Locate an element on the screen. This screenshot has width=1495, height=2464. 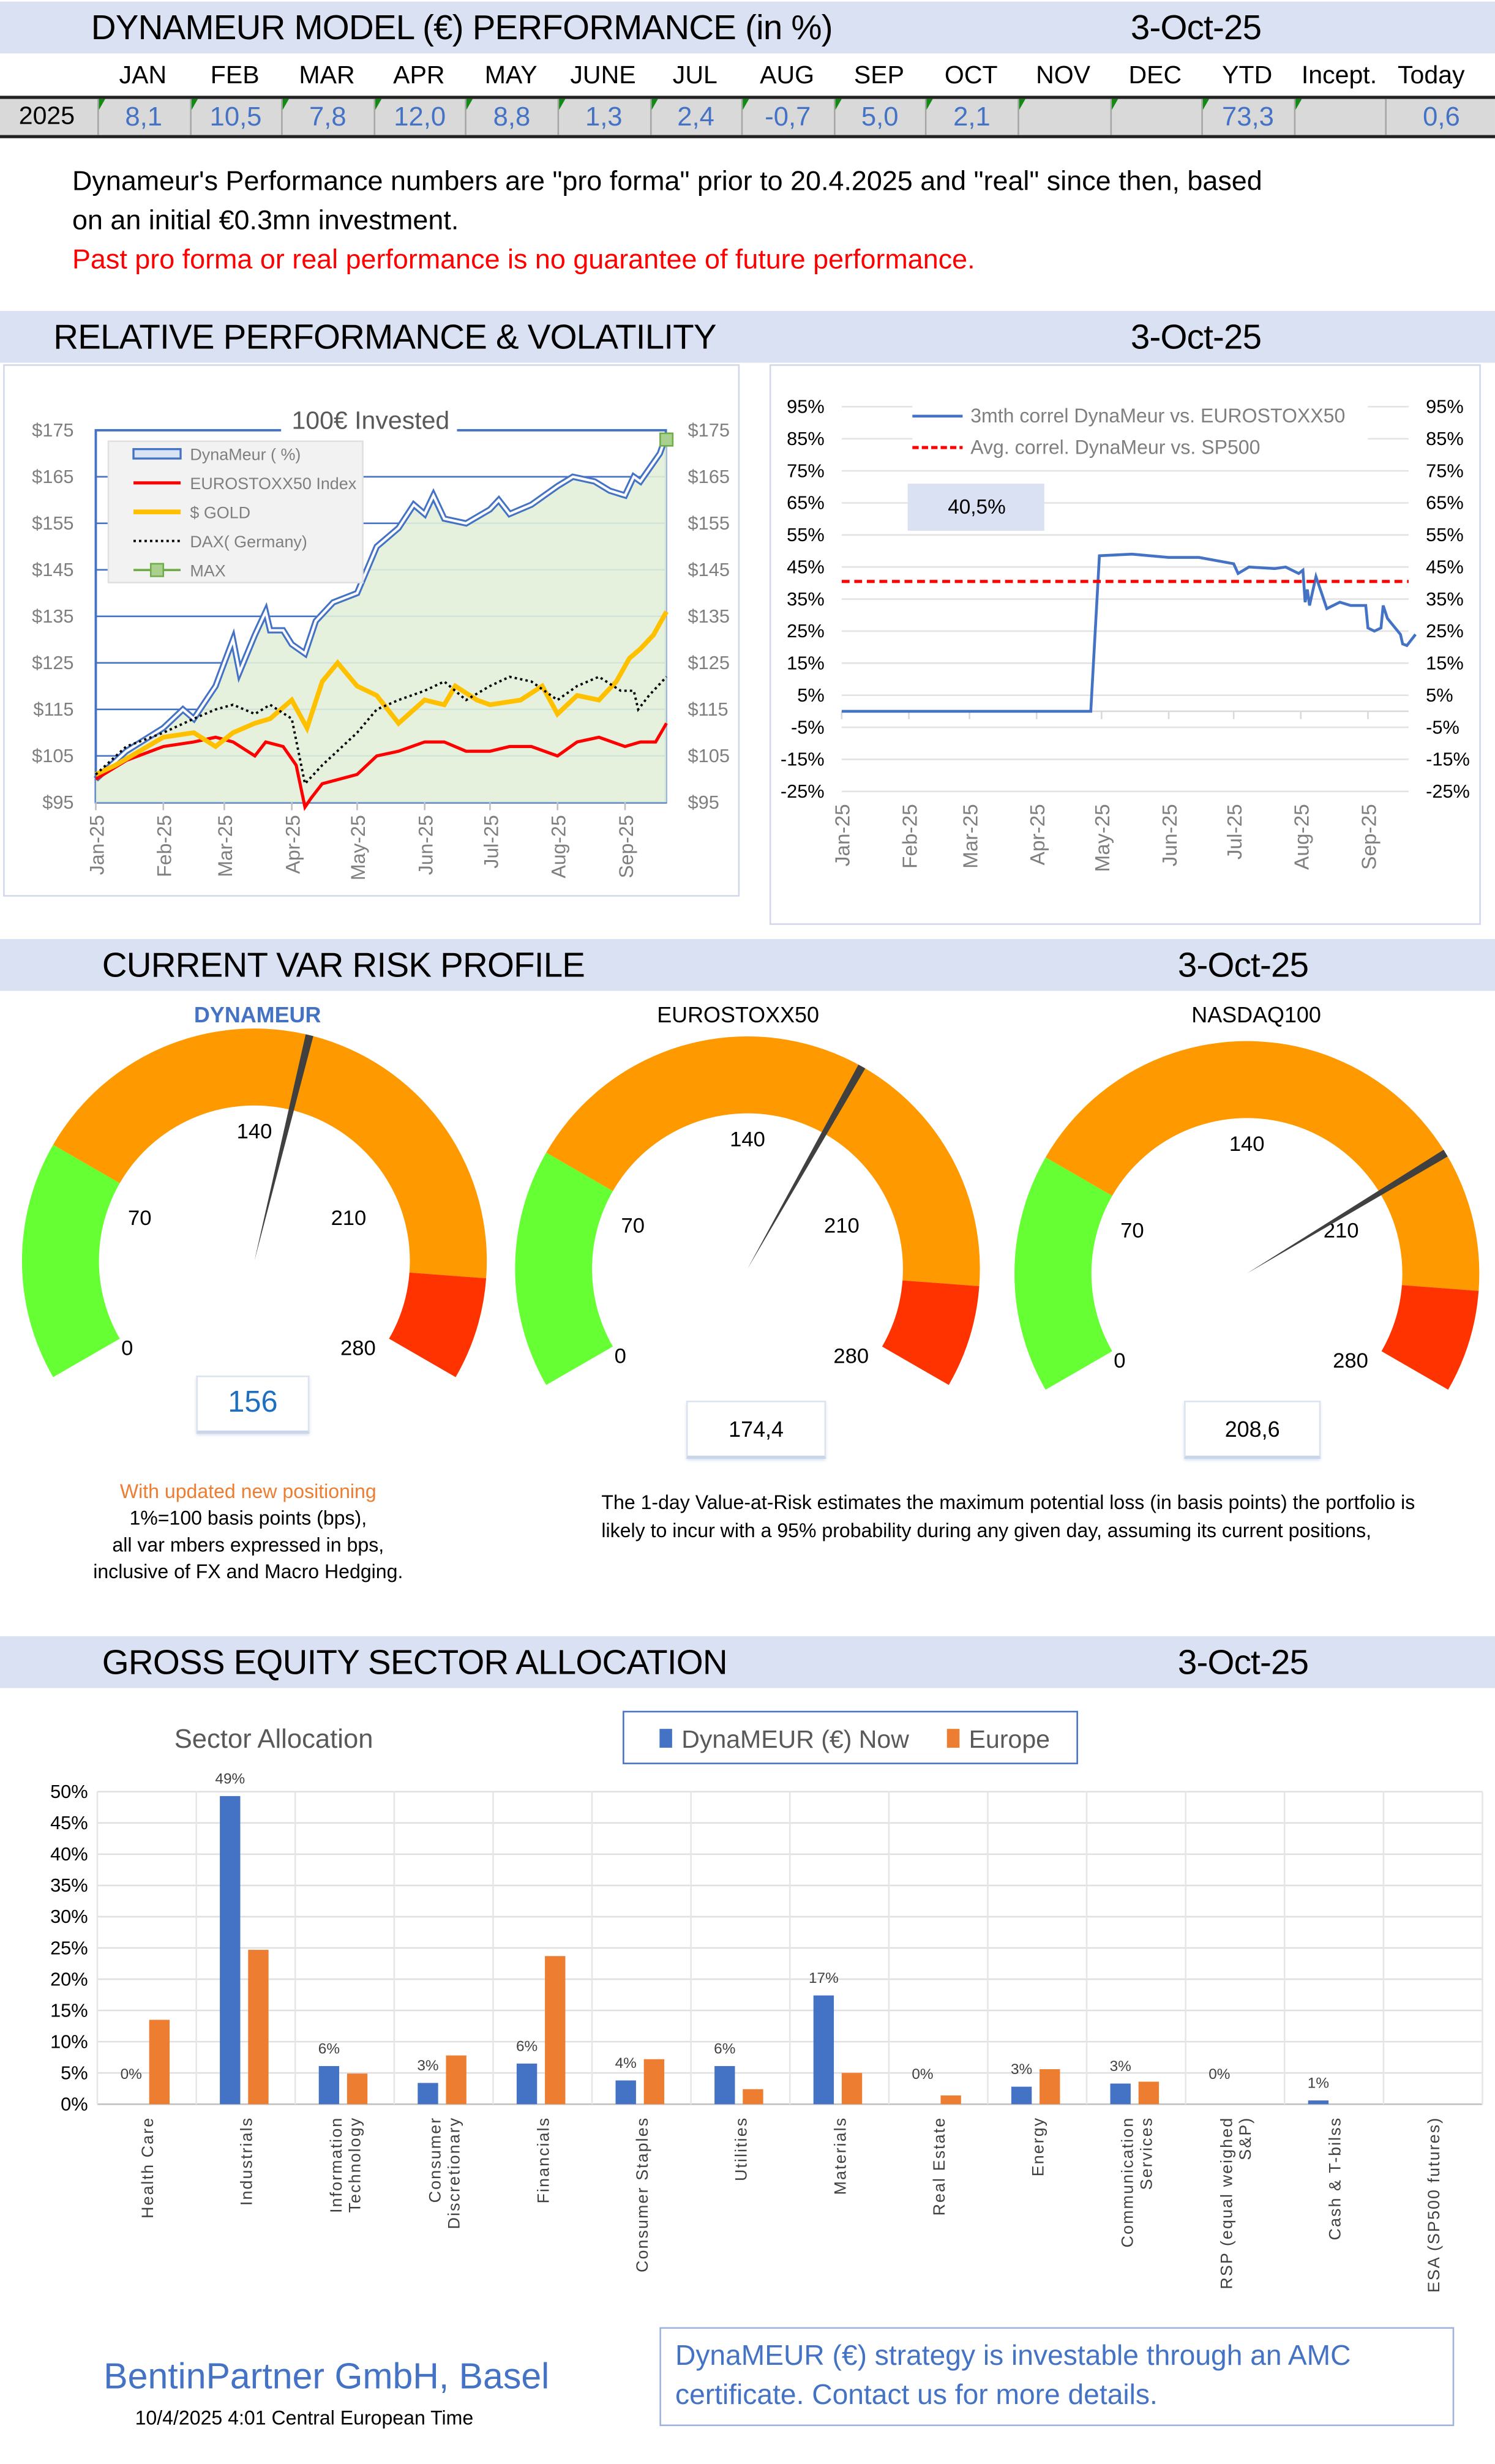
category-label-line: Energy is located at coordinates (1038, 2147).